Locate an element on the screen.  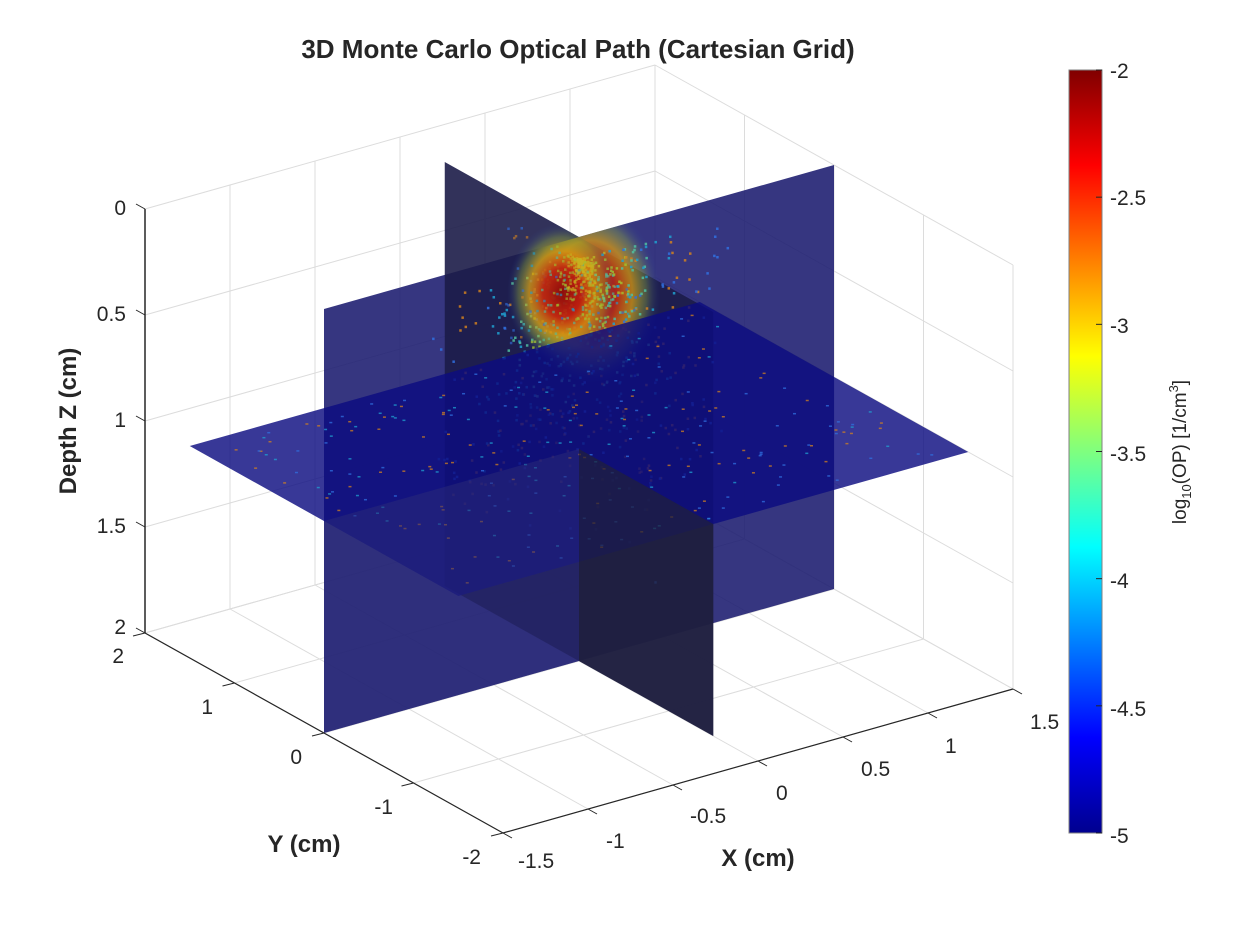
colorbar-tick-label: -5 is located at coordinates (1119, 836).